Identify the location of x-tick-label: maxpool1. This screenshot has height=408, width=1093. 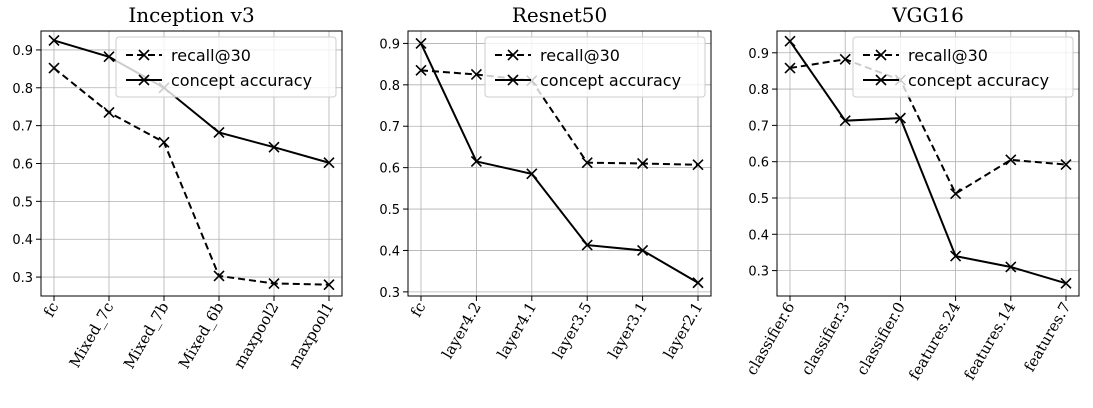
(311, 335).